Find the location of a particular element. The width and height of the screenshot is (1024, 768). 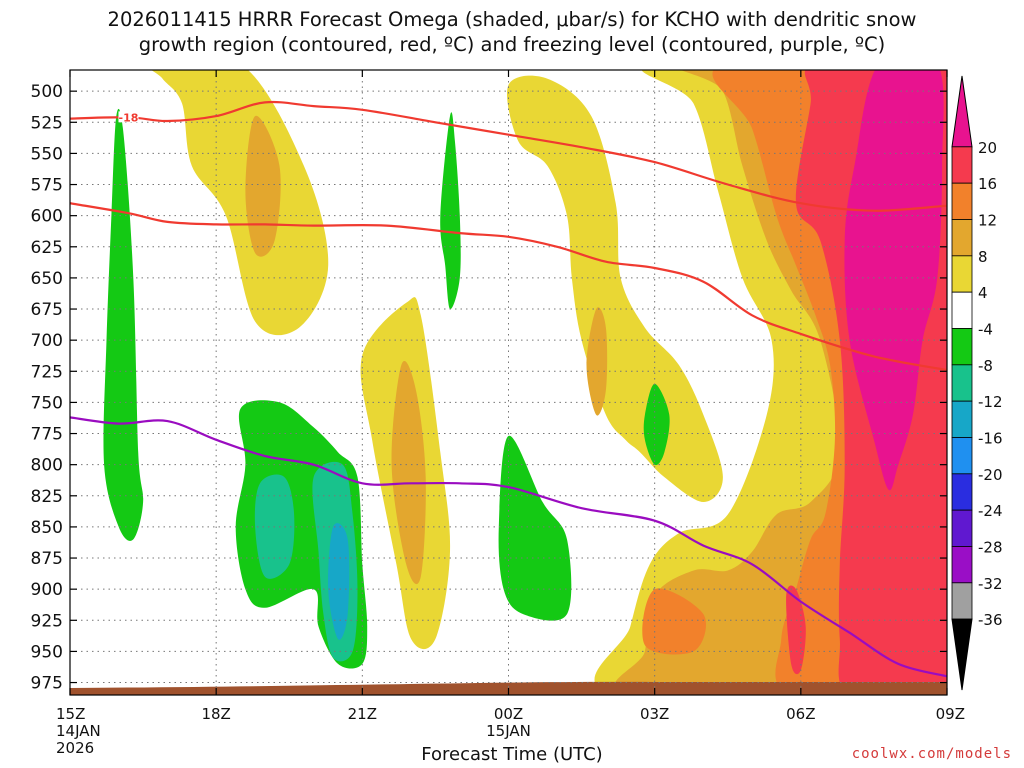

x-axis-label: Forecast Time (UTC) is located at coordinates (512, 754).